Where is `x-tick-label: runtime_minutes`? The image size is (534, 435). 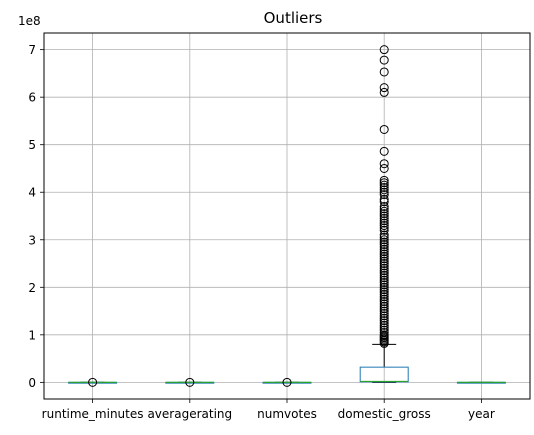 x-tick-label: runtime_minutes is located at coordinates (93, 414).